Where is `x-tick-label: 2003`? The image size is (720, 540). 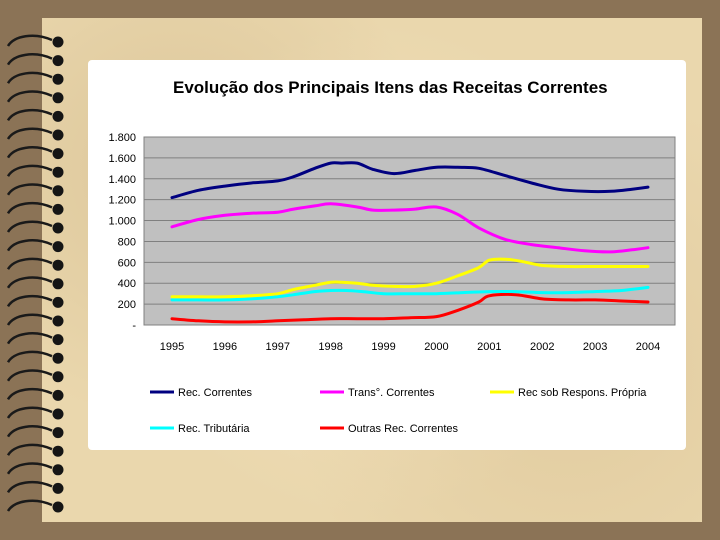
x-tick-label: 2003 is located at coordinates (595, 347).